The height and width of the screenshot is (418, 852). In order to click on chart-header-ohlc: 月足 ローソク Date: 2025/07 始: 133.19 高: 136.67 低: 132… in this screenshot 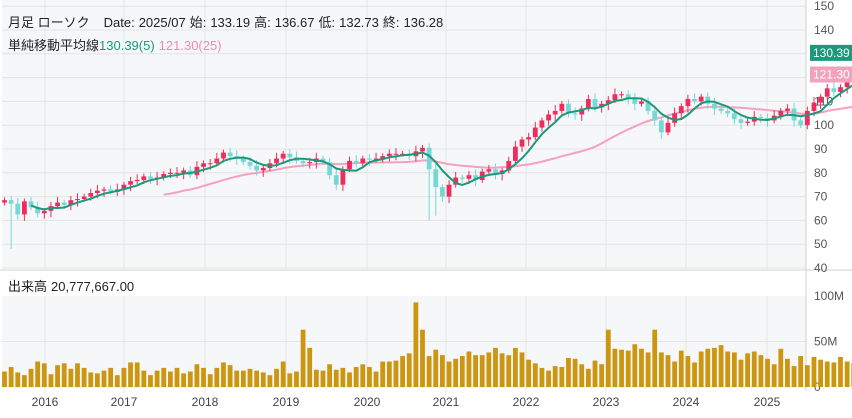, I will do `click(225, 21)`.